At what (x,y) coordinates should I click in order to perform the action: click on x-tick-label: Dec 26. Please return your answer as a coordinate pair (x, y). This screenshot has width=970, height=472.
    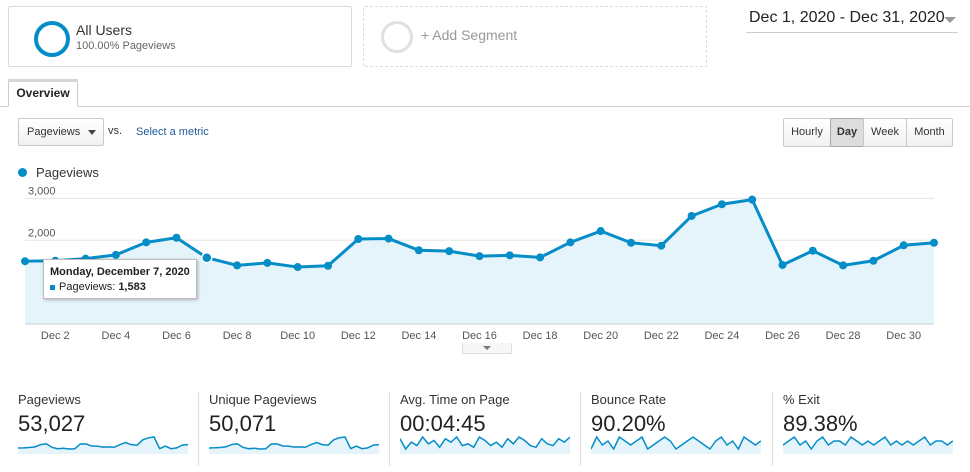
    Looking at the image, I should click on (782, 336).